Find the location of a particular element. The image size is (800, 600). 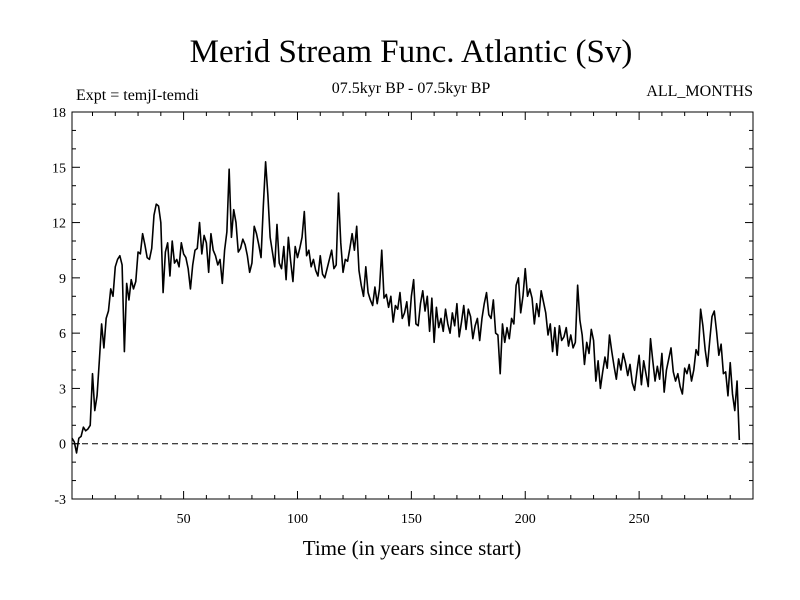

x-tick-label: 250 is located at coordinates (639, 519).